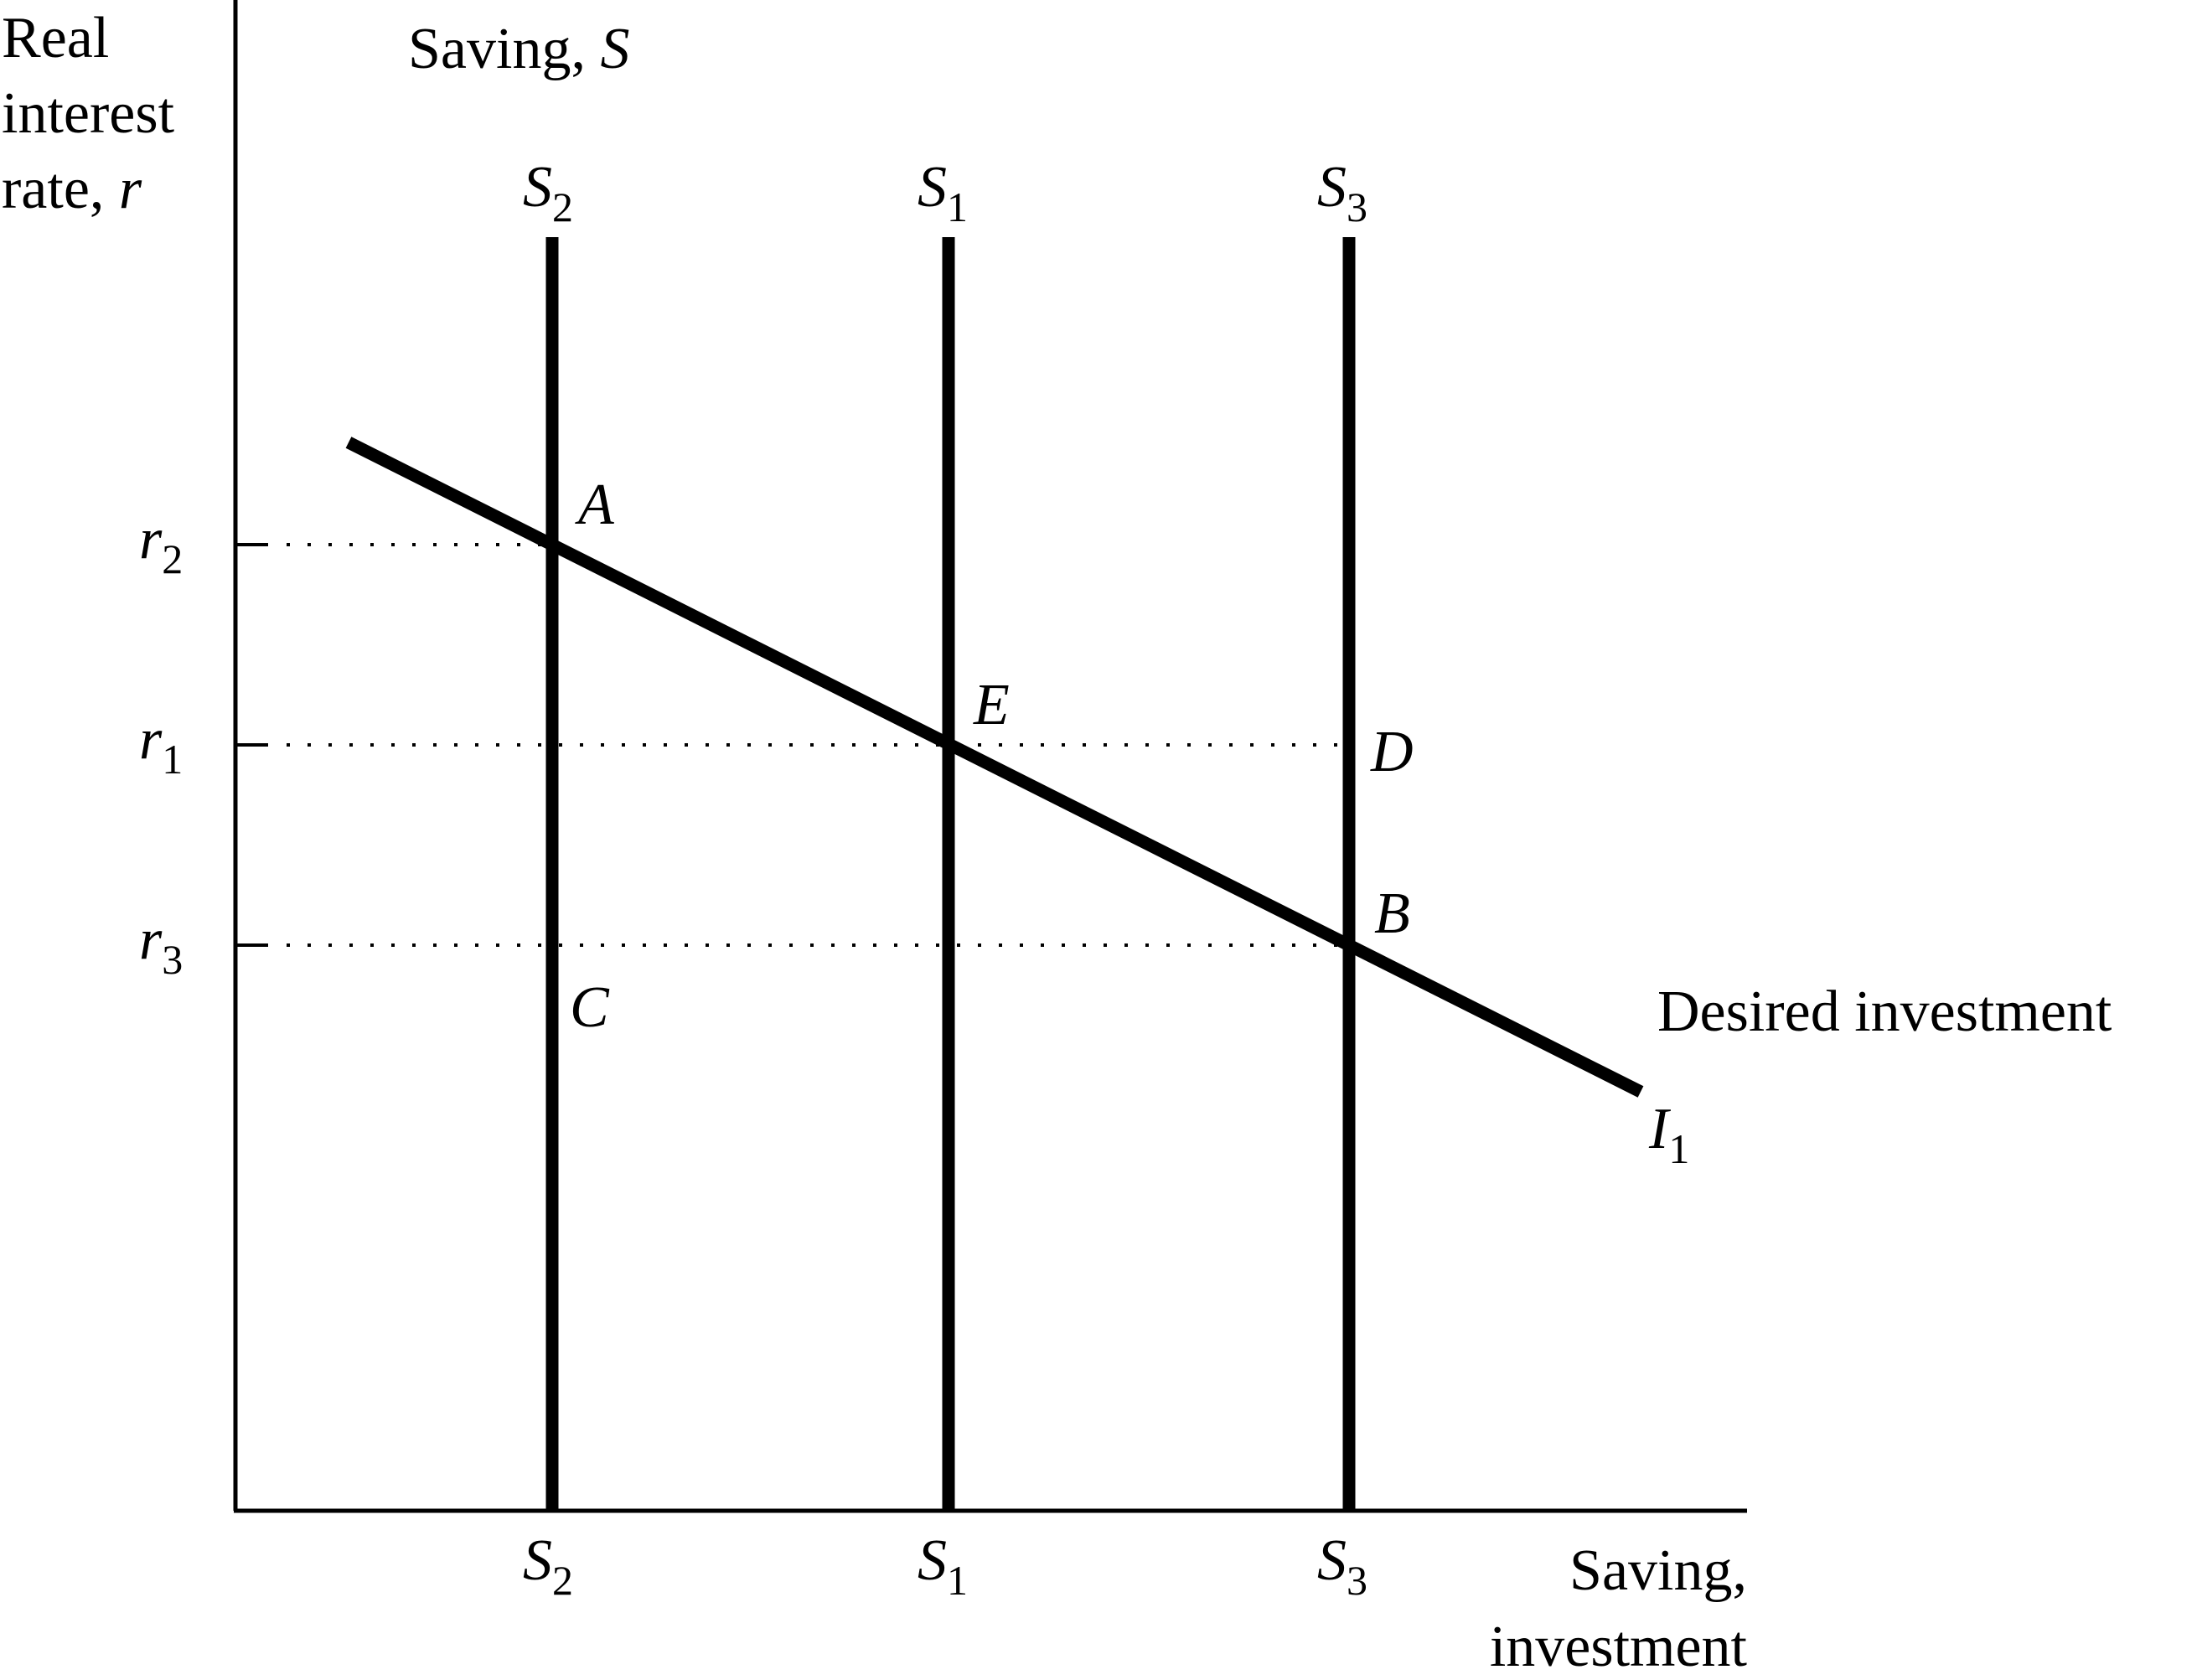 Image resolution: width=2197 pixels, height=1680 pixels. I want to click on s3-top-label: S3, so click(1342, 192).